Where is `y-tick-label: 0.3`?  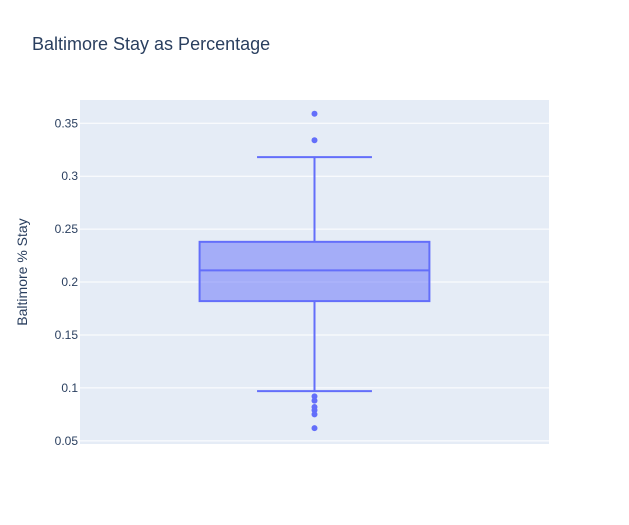 y-tick-label: 0.3 is located at coordinates (69, 176).